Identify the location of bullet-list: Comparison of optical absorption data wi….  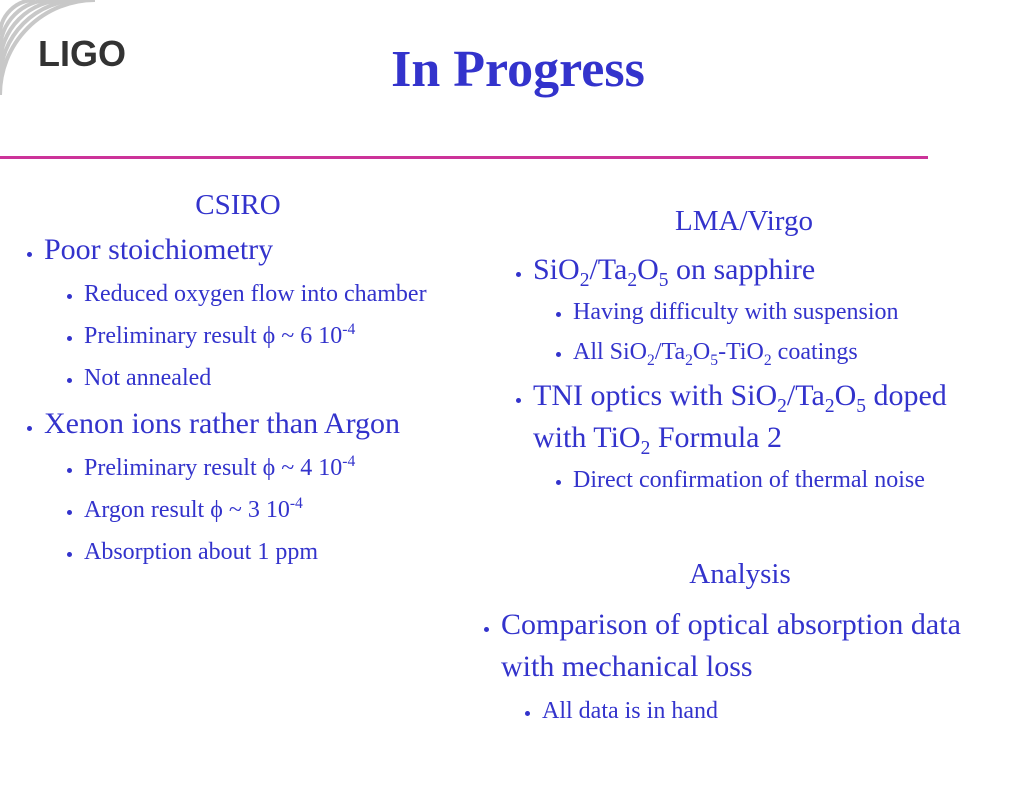
(737, 667).